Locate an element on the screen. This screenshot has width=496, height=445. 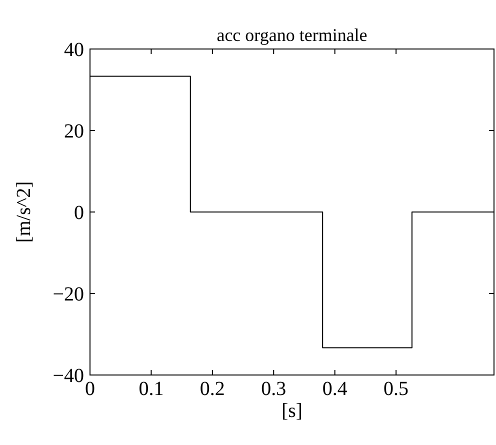
x-axis-title: [s] is located at coordinates (292, 411).